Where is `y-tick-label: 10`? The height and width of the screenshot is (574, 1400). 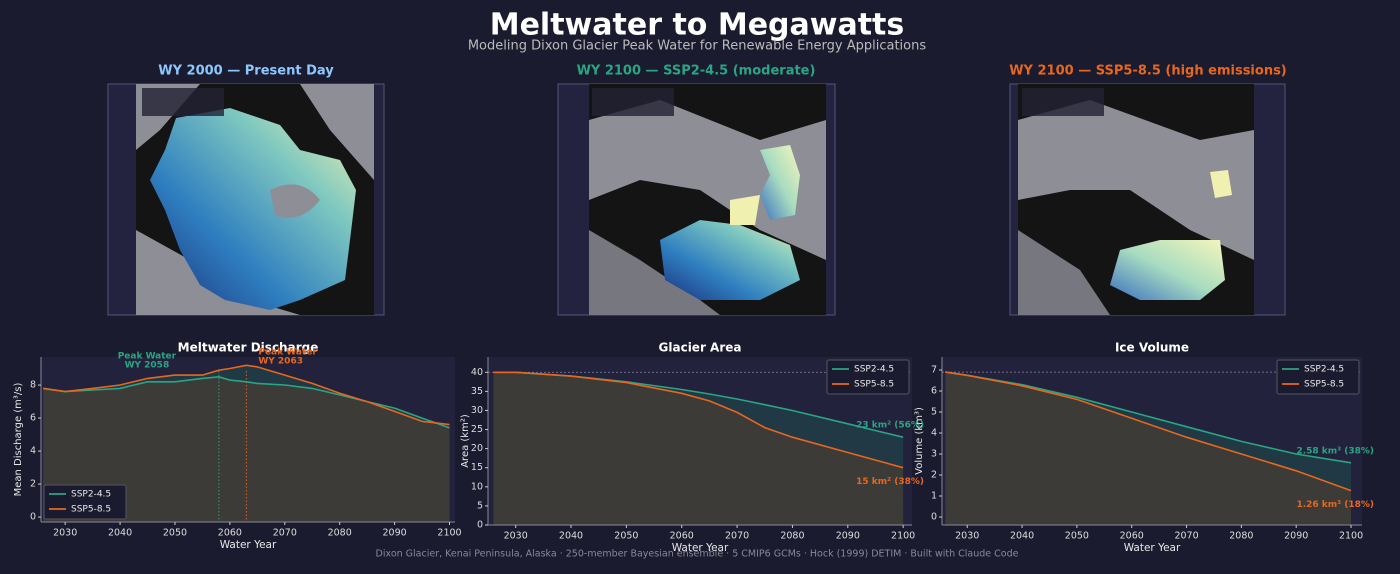 y-tick-label: 10 is located at coordinates (477, 486).